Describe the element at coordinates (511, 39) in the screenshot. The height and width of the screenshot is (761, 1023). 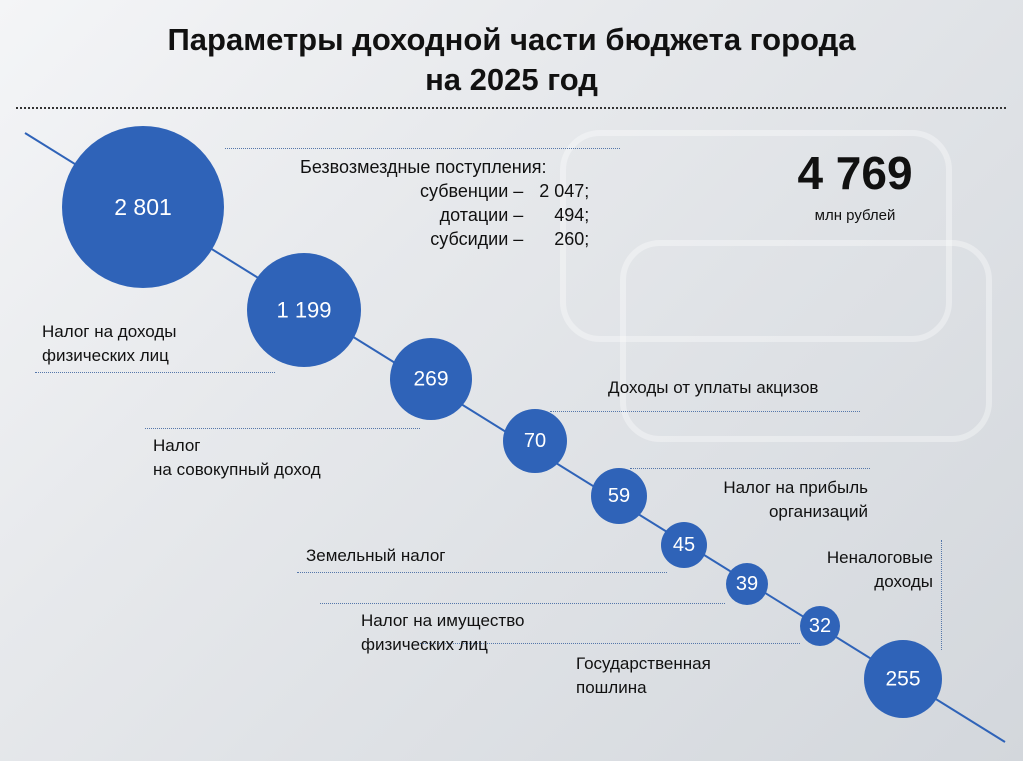
I see `title-line-1: Параметры доходной части бюджета города` at that location.